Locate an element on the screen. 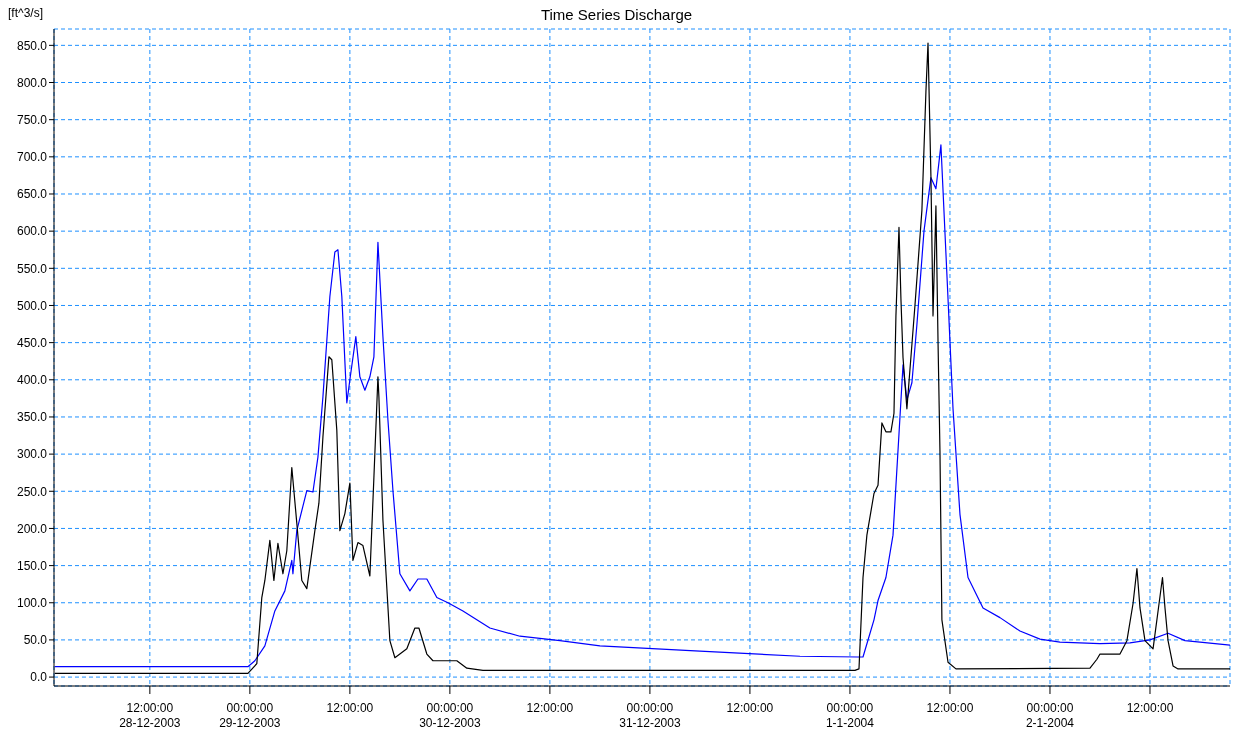 The height and width of the screenshot is (735, 1233). x-tick-label: 12:00:00 28-12-2003 is located at coordinates (150, 715).